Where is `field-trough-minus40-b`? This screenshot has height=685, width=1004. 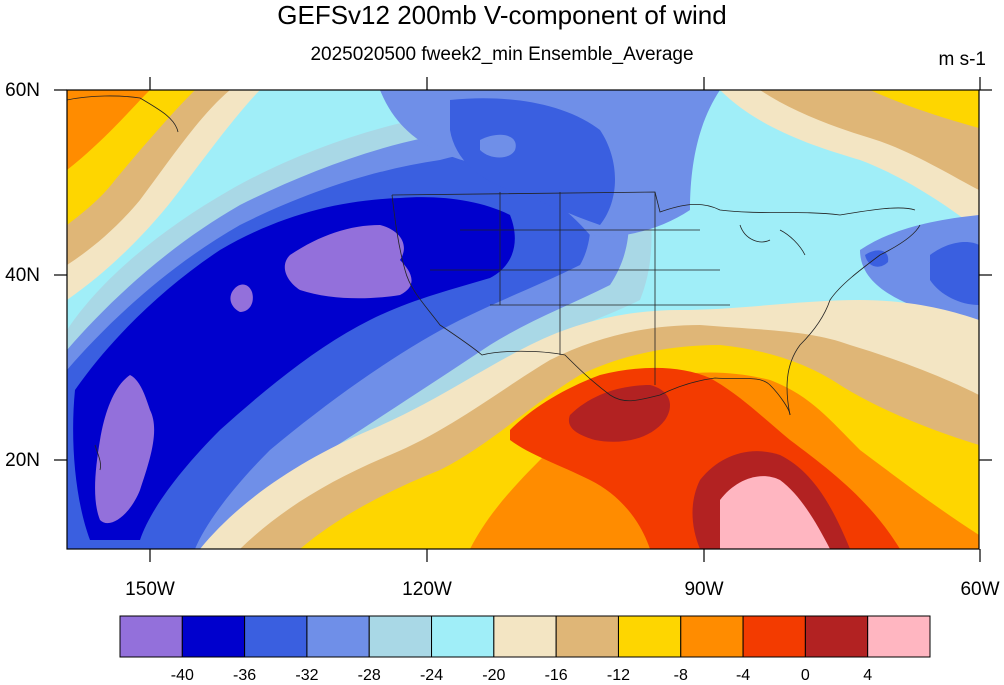 field-trough-minus40-b is located at coordinates (241, 298).